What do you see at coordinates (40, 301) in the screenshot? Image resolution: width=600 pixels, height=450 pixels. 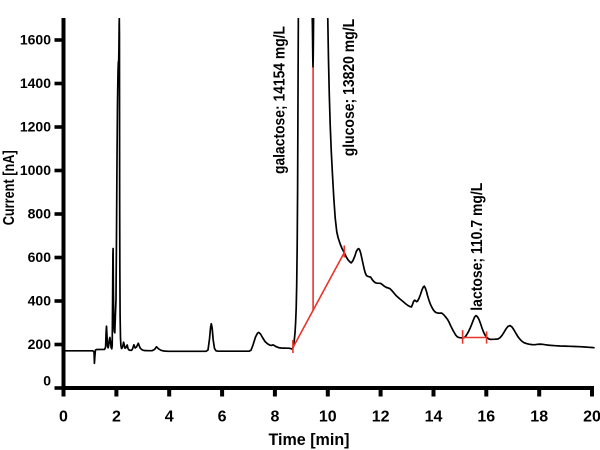 I see `svg-text: 400` at bounding box center [40, 301].